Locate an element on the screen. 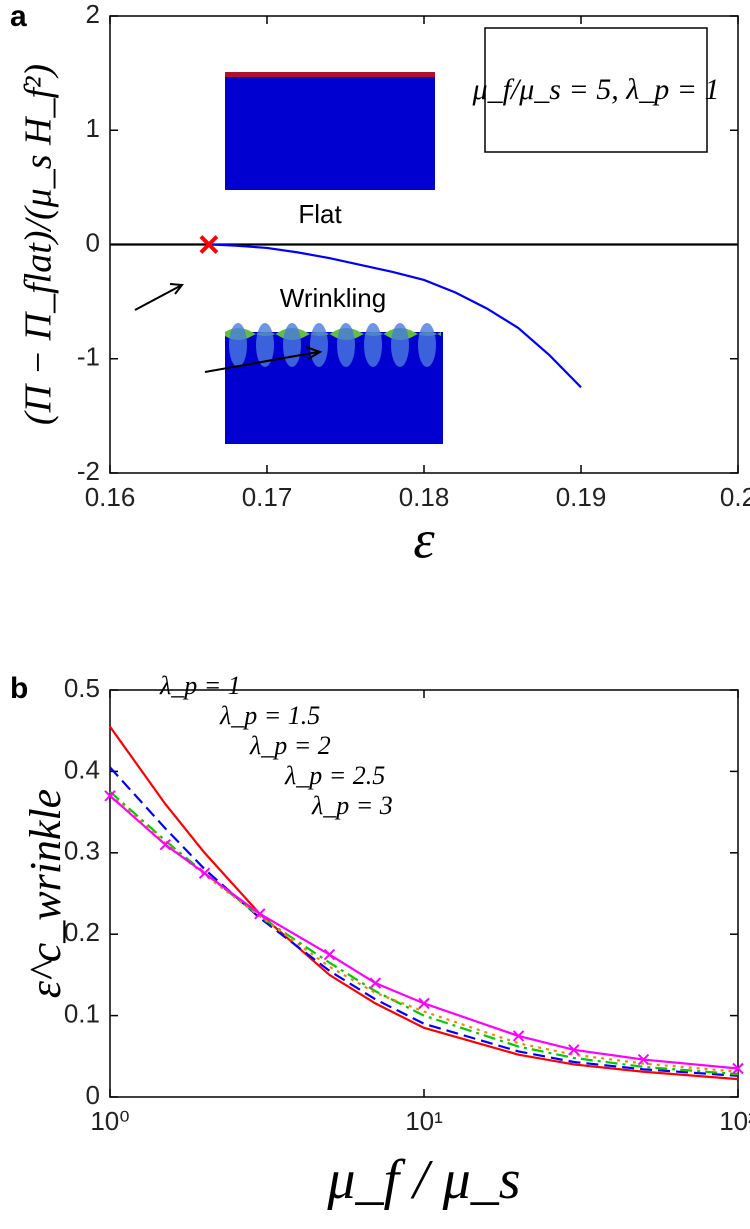 The width and height of the screenshot is (750, 1229). y-tick-label: 0.2 is located at coordinates (82, 932).